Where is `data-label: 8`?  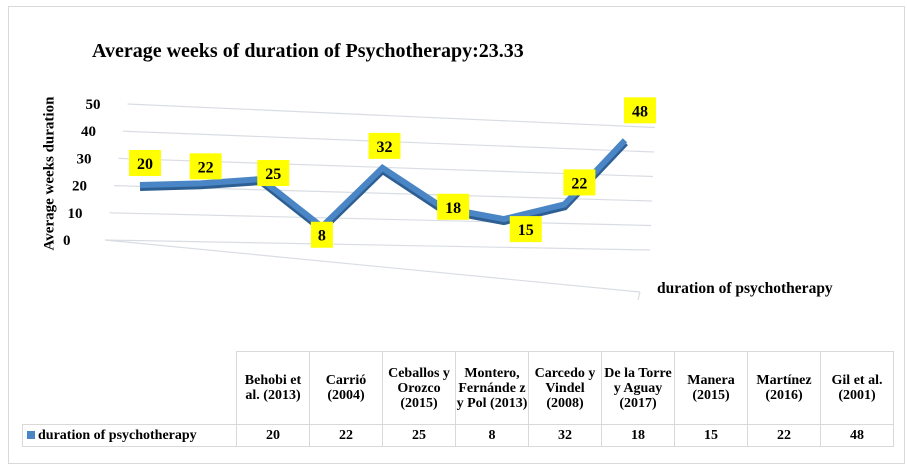
data-label: 8 is located at coordinates (322, 236).